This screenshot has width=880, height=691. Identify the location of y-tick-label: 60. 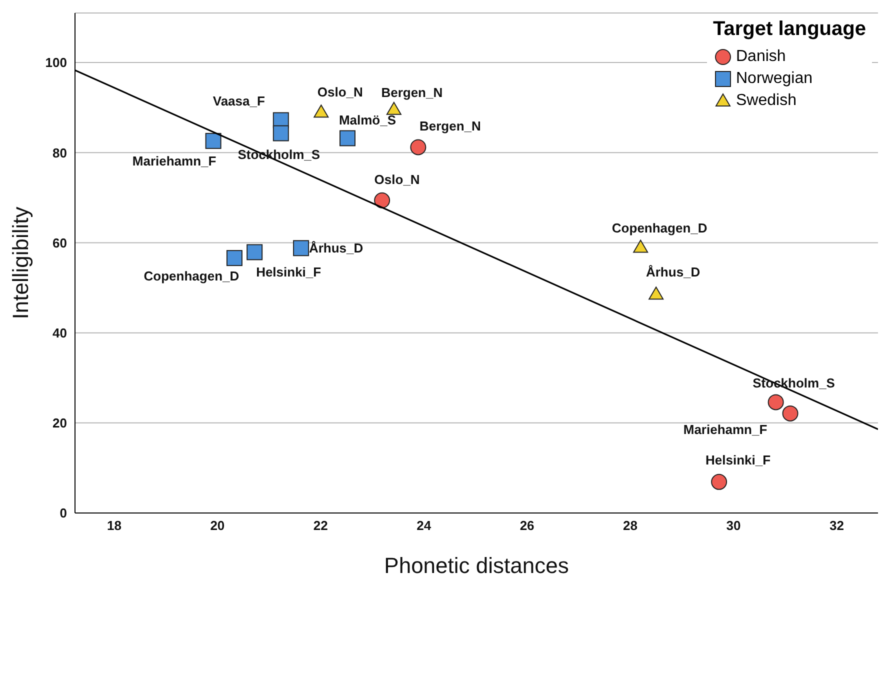
(59, 242).